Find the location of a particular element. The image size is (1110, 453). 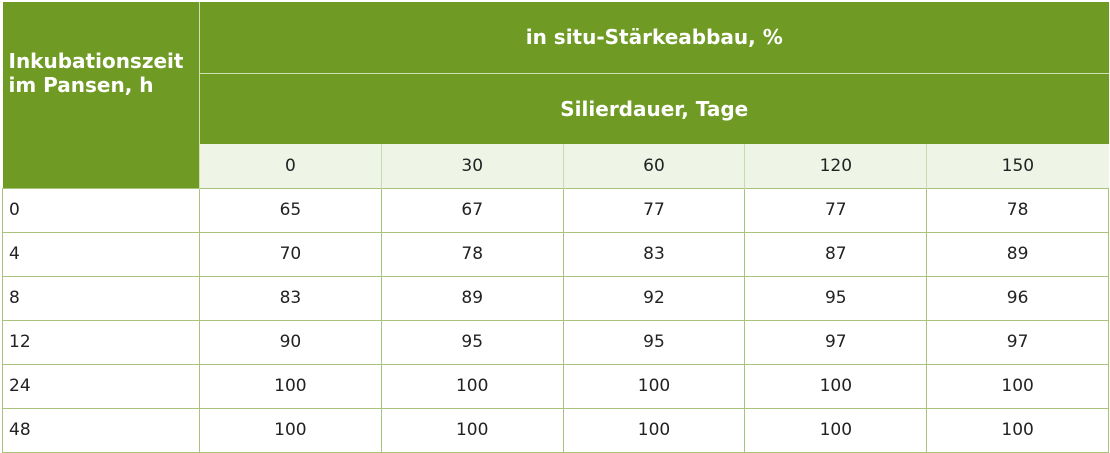

table-row: 8 83 89 92 95 96 is located at coordinates (556, 297).